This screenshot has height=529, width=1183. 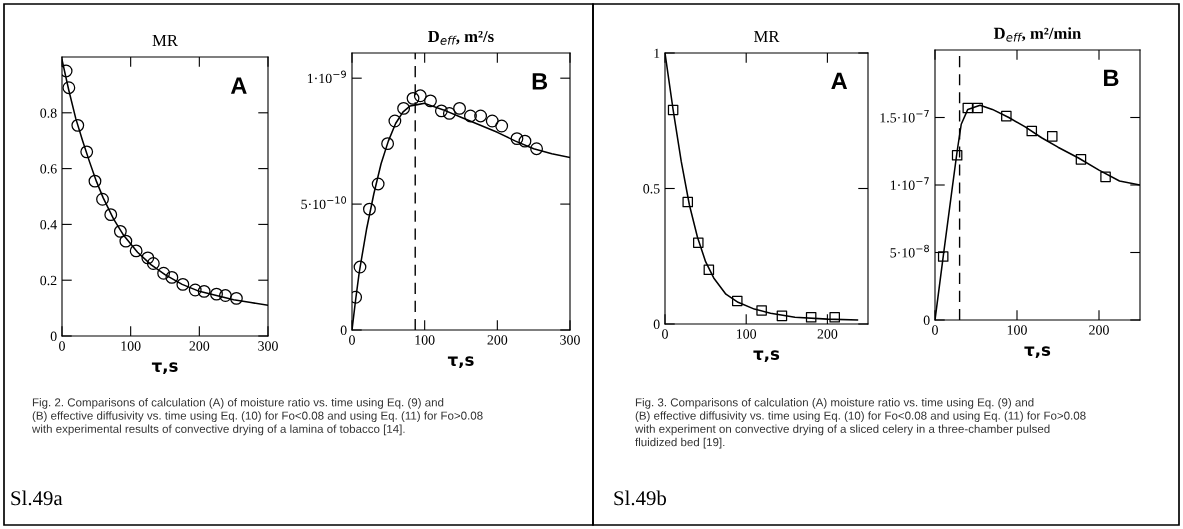 I want to click on y-tick-label: 5·10$^{−8}$, so click(x=909, y=251).